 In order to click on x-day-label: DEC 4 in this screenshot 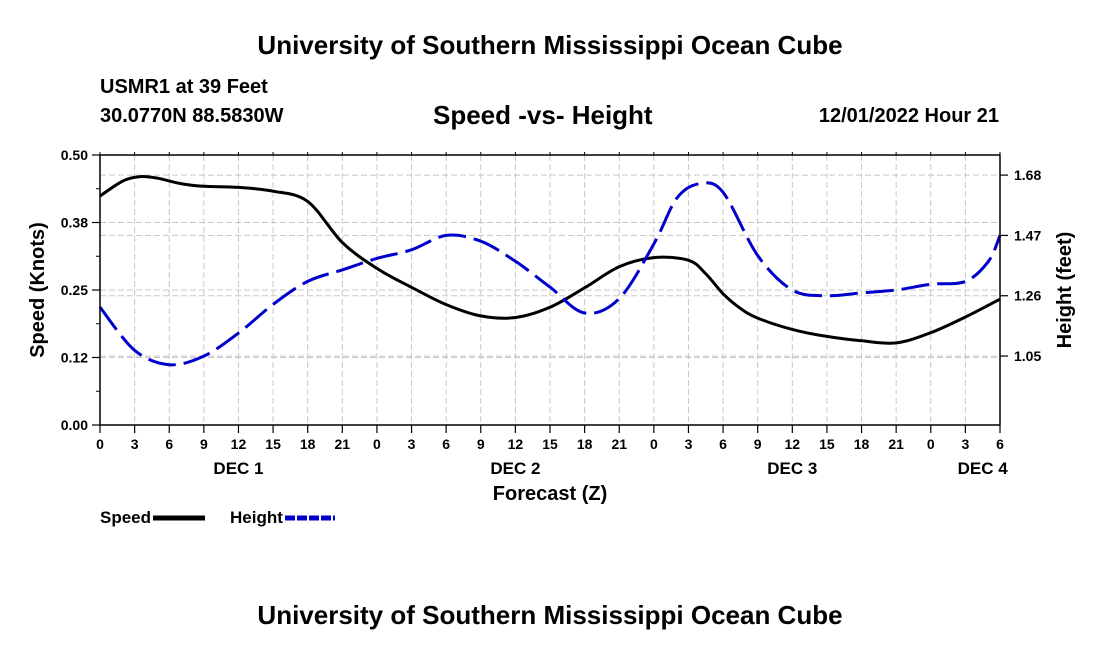, I will do `click(983, 468)`.